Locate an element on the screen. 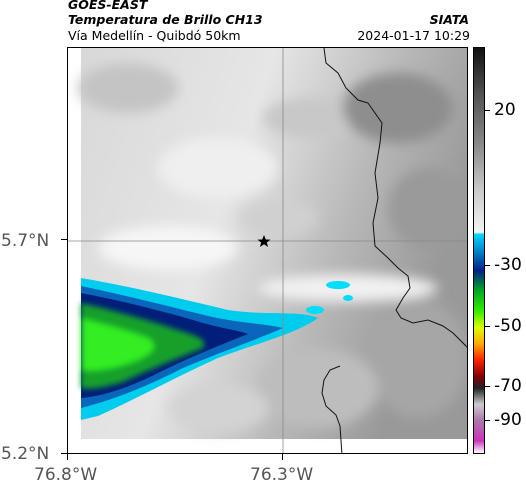  department-border is located at coordinates (332, 409).